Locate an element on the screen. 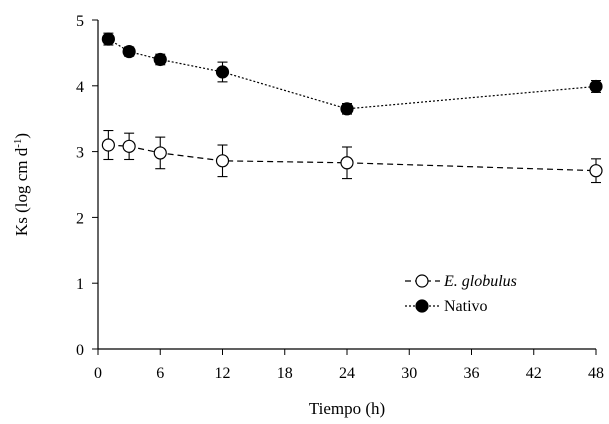 This screenshot has width=609, height=424. y-tick-label: 5 is located at coordinates (80, 21).